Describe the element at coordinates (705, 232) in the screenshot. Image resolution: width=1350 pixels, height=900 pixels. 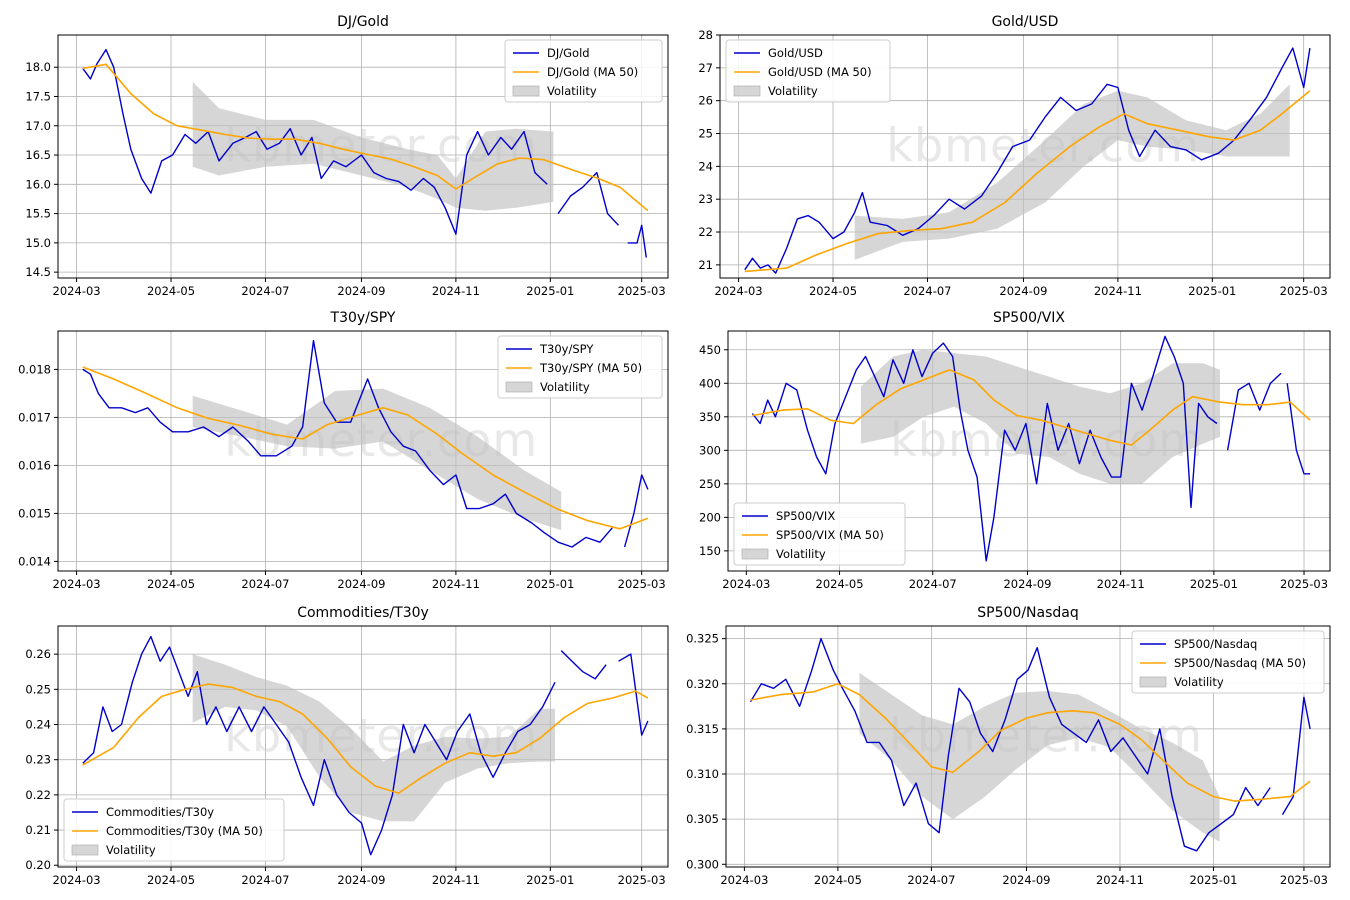
I see `y-tick-label: 22` at that location.